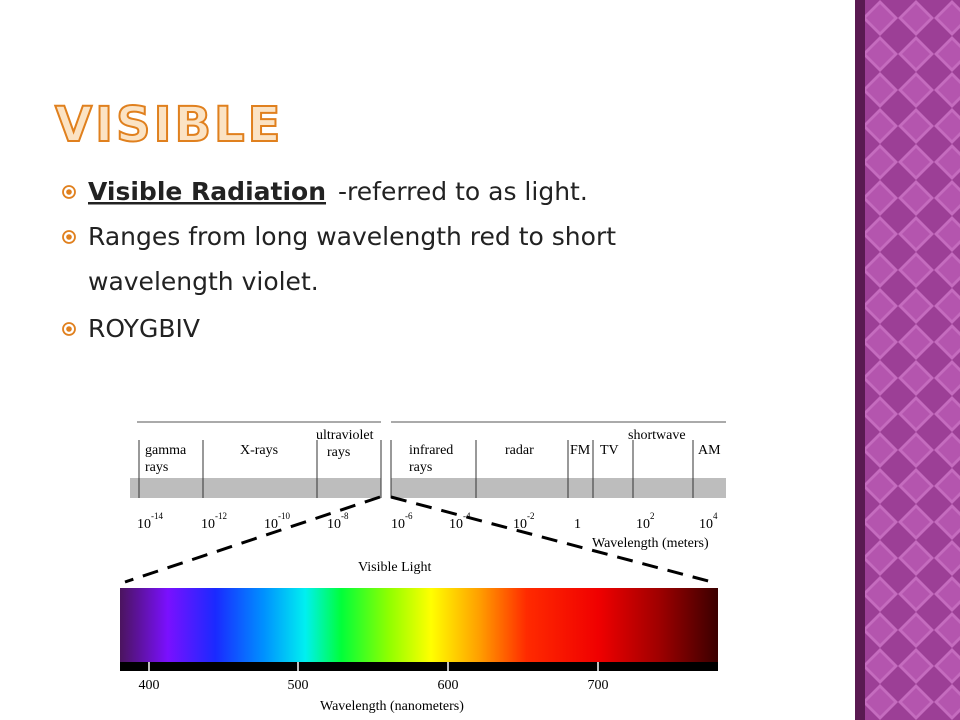 Image resolution: width=960 pixels, height=720 pixels. What do you see at coordinates (345, 516) in the screenshot?
I see `tick-exp: -8` at bounding box center [345, 516].